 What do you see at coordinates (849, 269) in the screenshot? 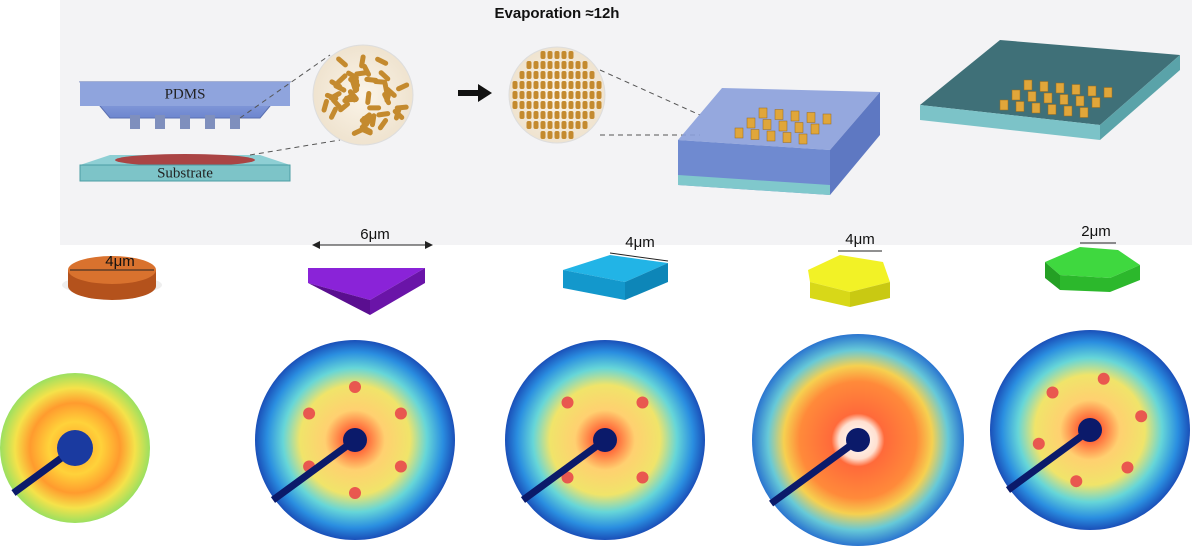
I see `pentagon-shape: 4μm` at bounding box center [849, 269].